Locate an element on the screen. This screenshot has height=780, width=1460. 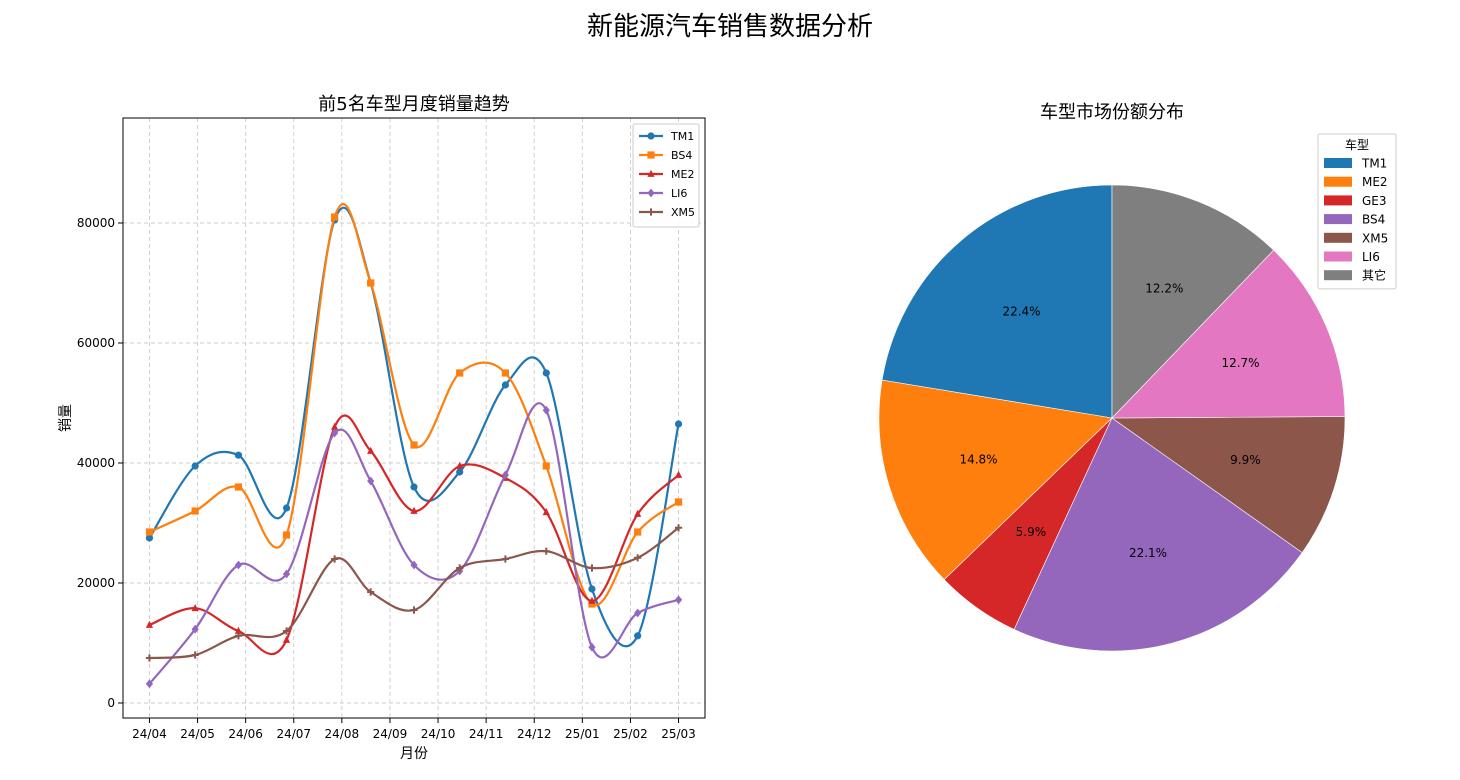
pie-slice-TM1 is located at coordinates (997, 301).